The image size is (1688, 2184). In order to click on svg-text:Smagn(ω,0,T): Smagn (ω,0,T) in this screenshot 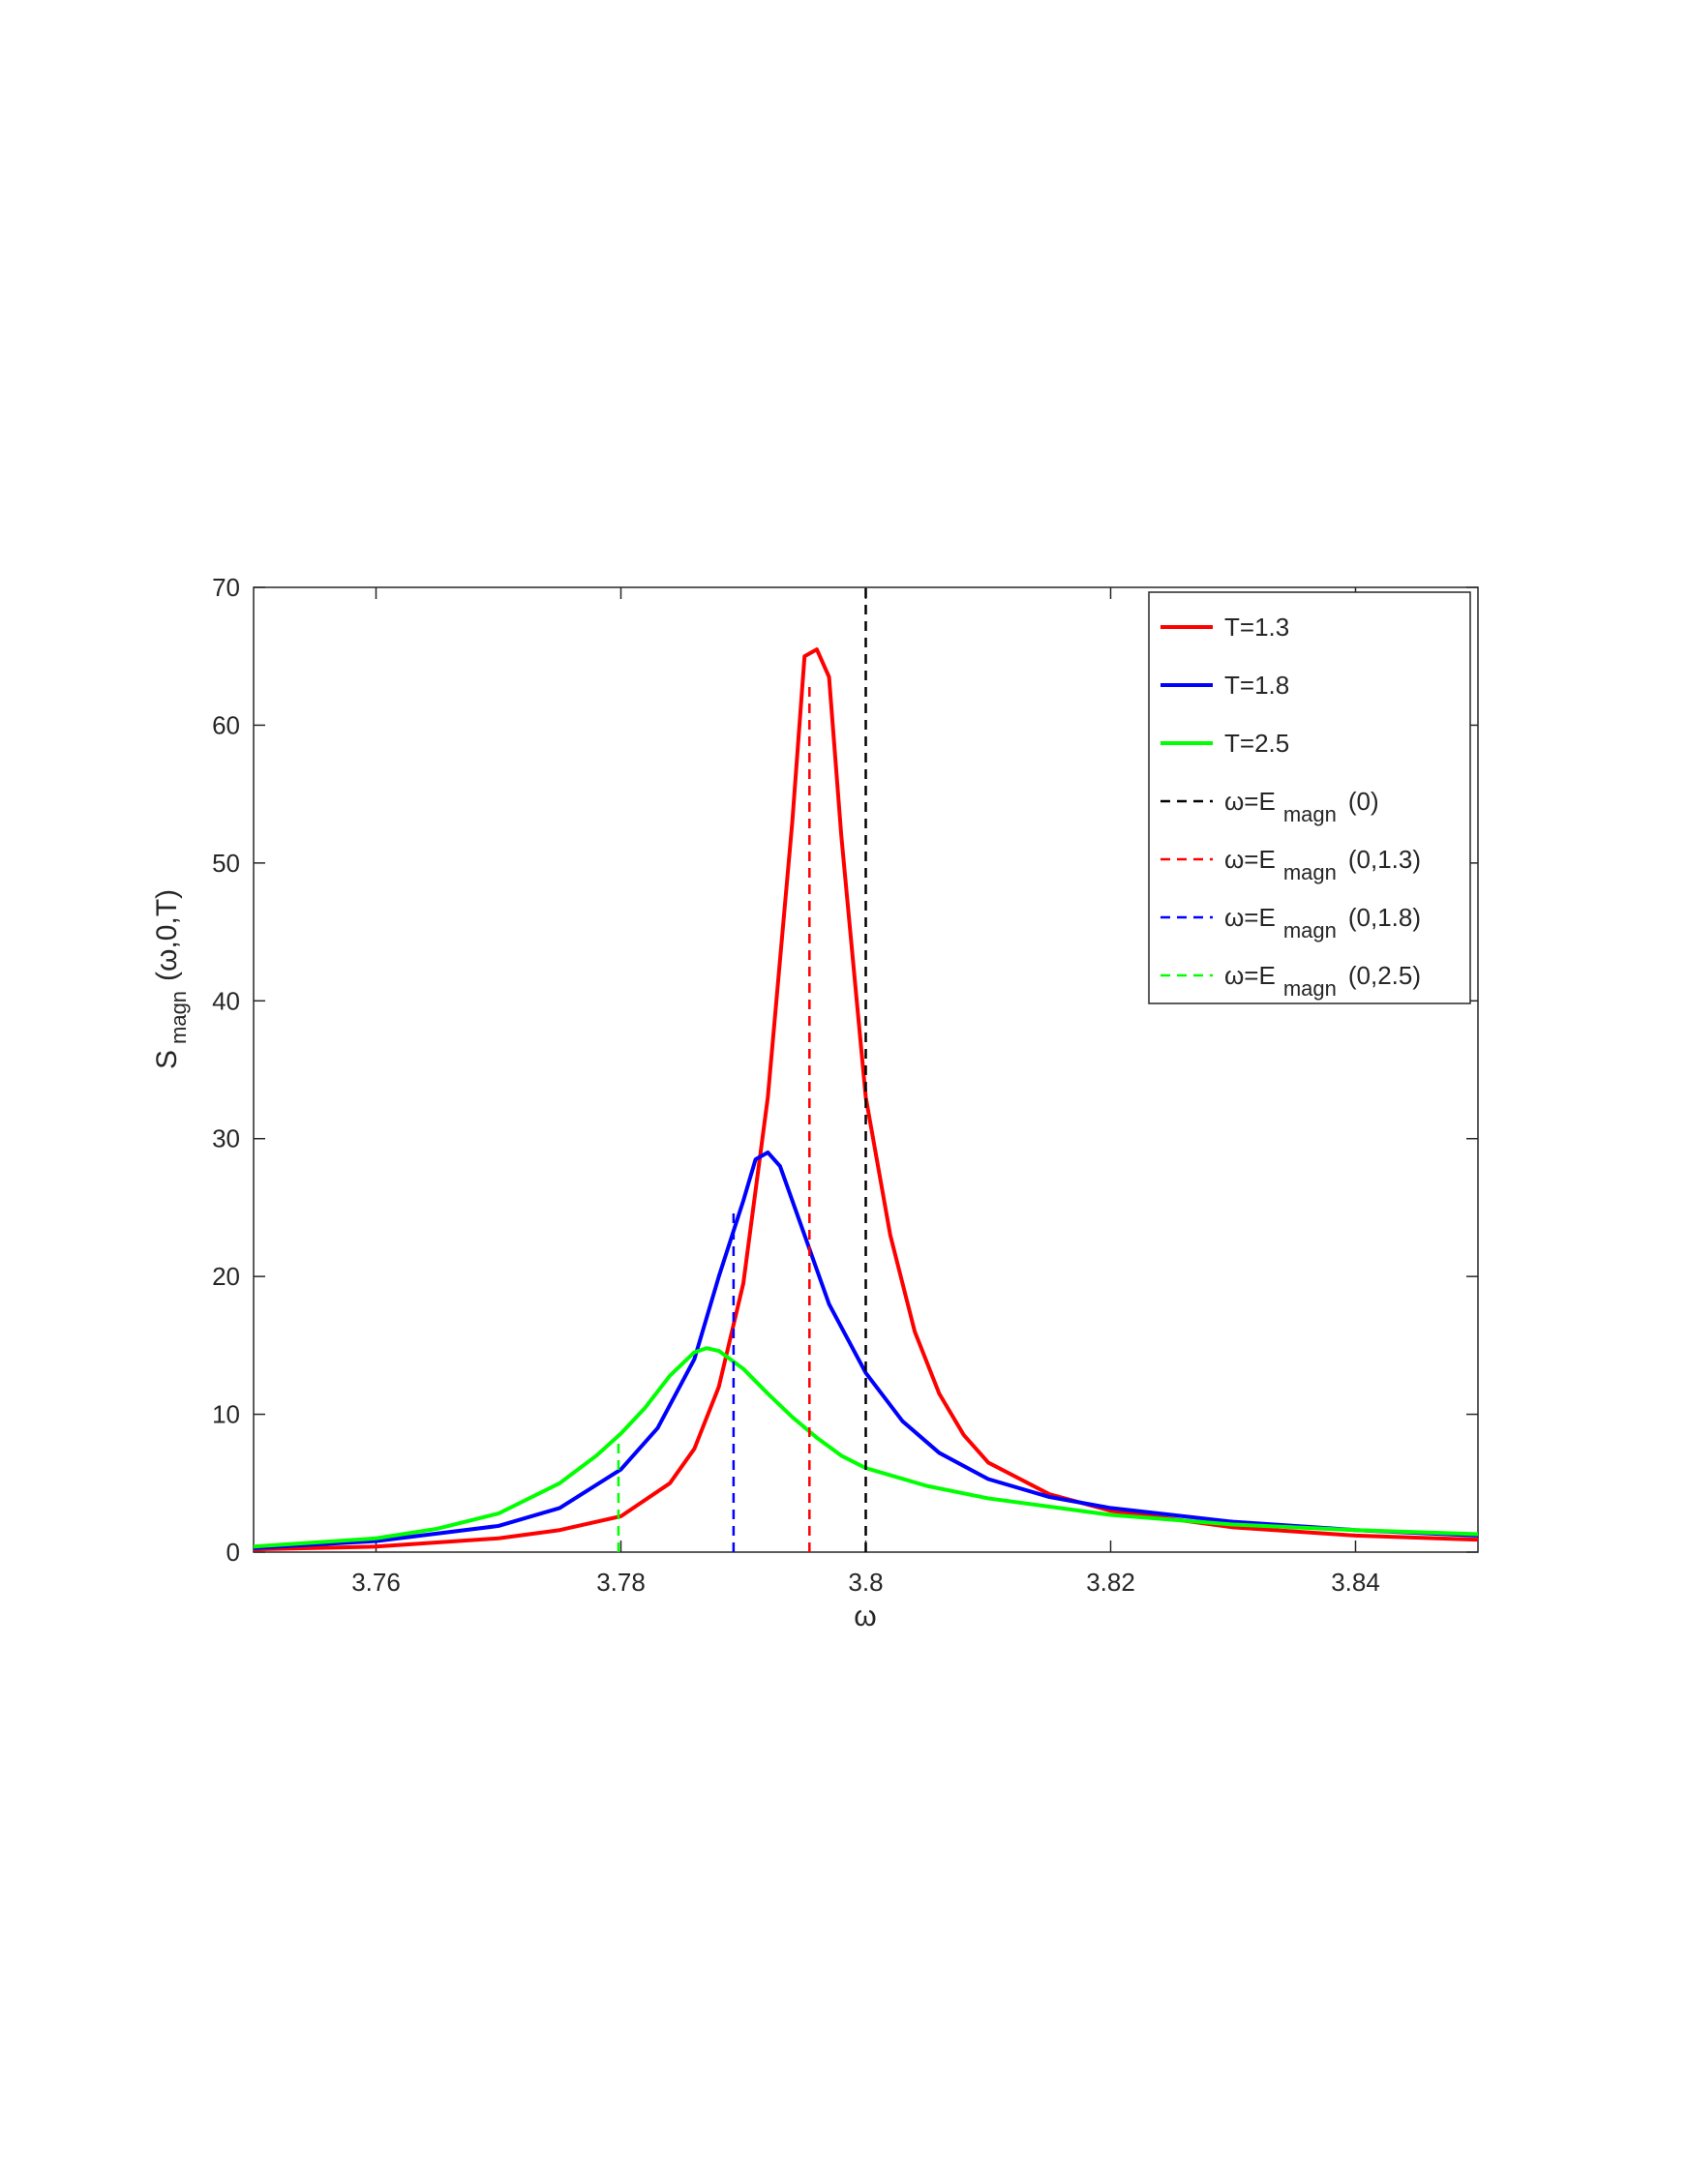, I will do `click(171, 979)`.